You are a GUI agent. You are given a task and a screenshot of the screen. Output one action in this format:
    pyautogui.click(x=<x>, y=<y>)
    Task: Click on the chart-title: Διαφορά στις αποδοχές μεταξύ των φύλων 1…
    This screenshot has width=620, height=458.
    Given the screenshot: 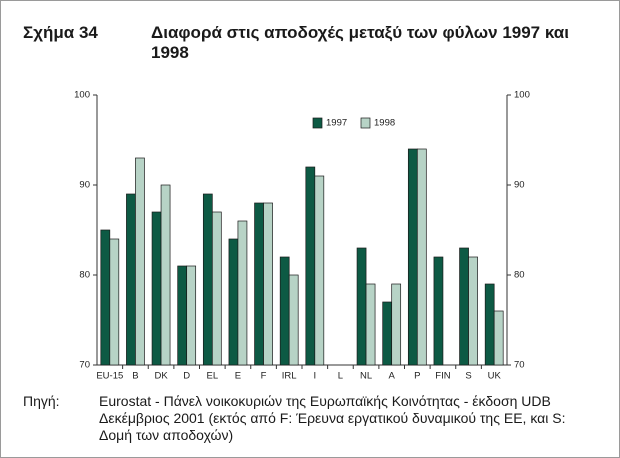 What is the action you would take?
    pyautogui.click(x=360, y=42)
    